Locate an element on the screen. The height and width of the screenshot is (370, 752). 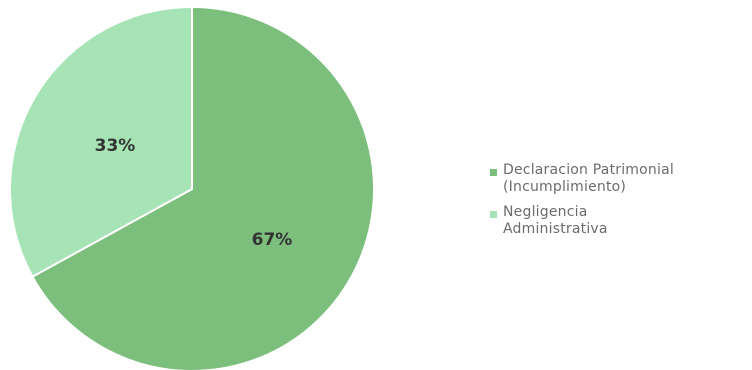
legend-swatch-negligencia-administrativa is located at coordinates (493, 214).